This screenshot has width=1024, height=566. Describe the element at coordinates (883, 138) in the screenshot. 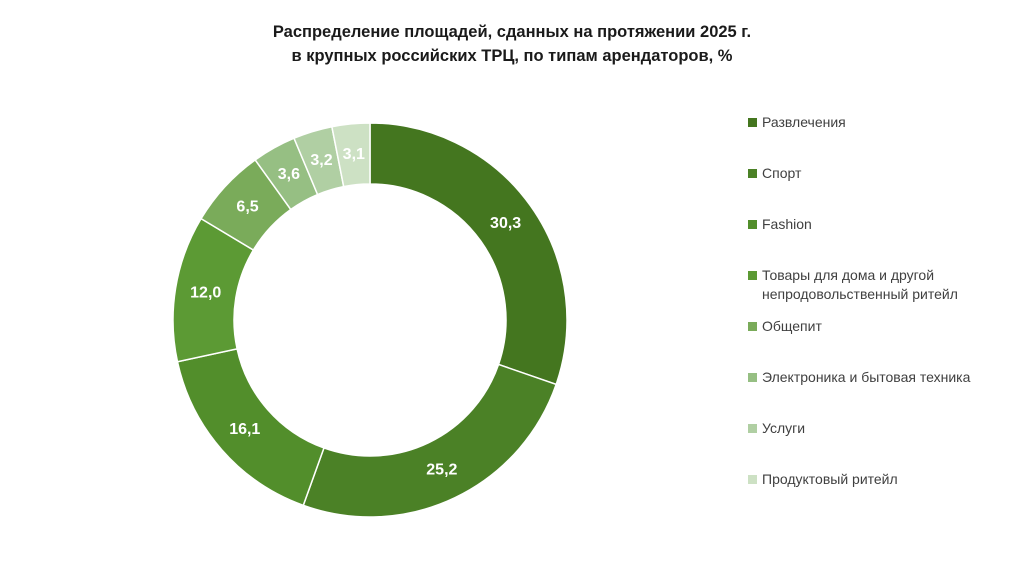

I see `legend-item-entertainment: Развлечения` at that location.